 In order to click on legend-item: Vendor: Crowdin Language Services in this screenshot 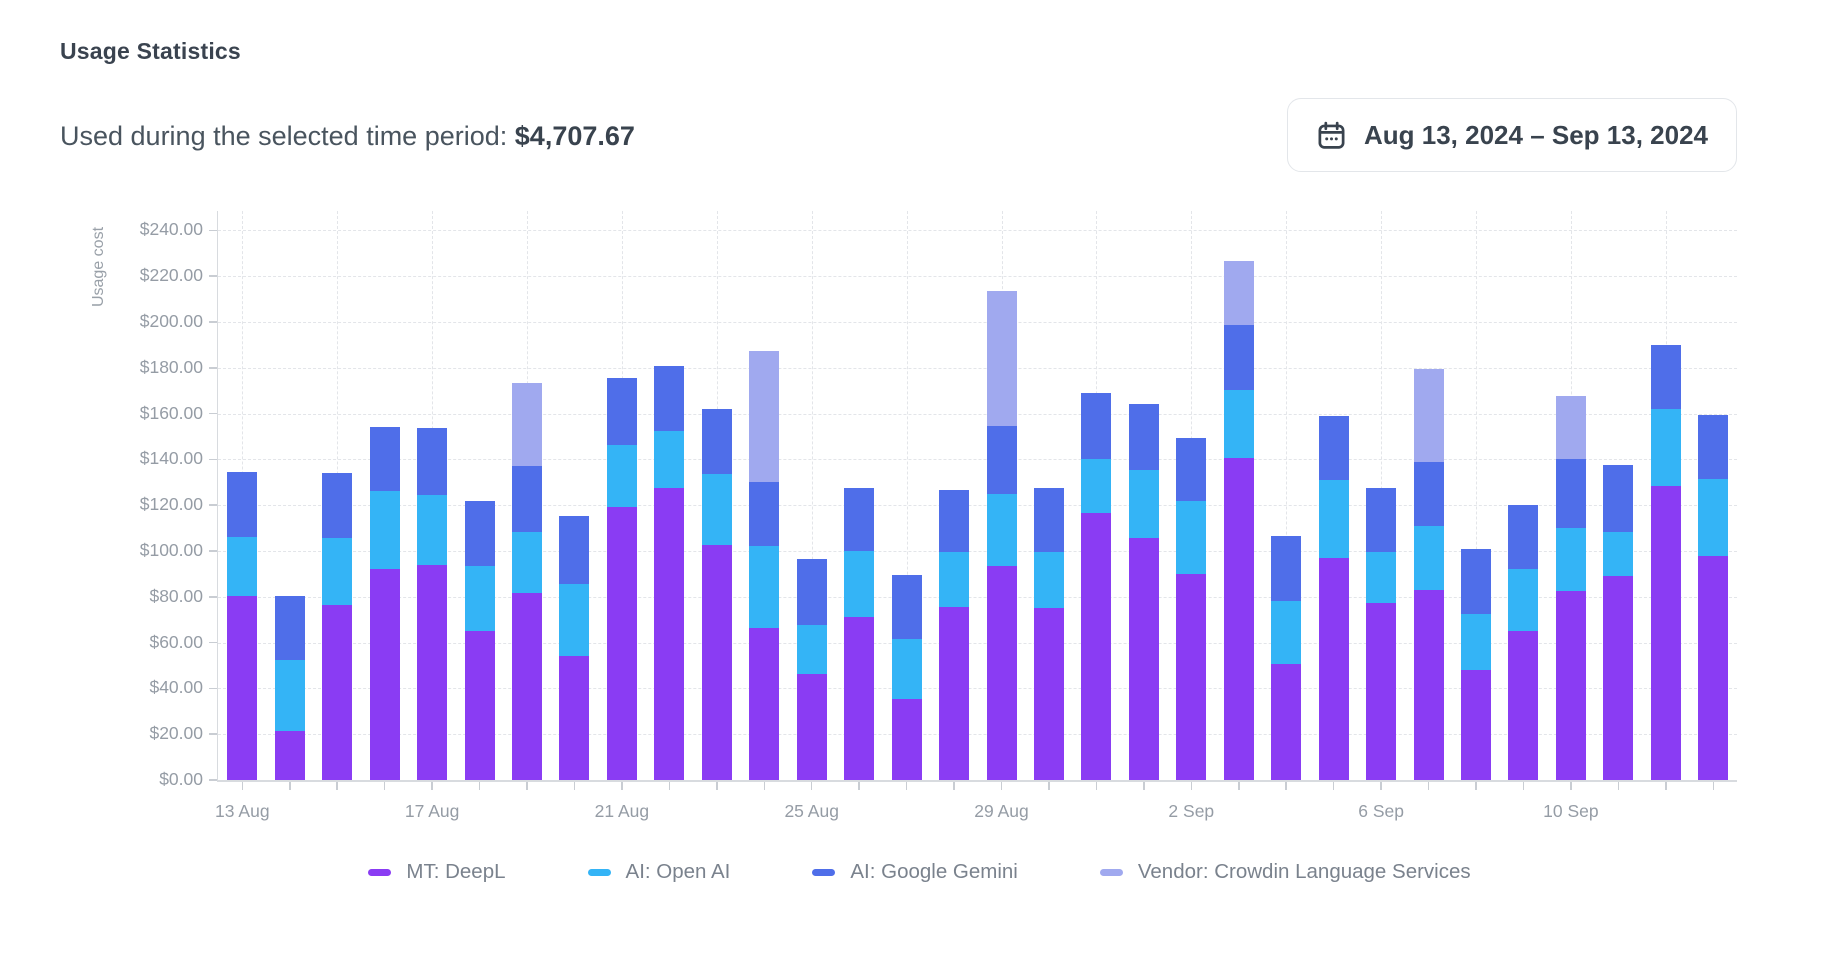, I will do `click(1285, 872)`.